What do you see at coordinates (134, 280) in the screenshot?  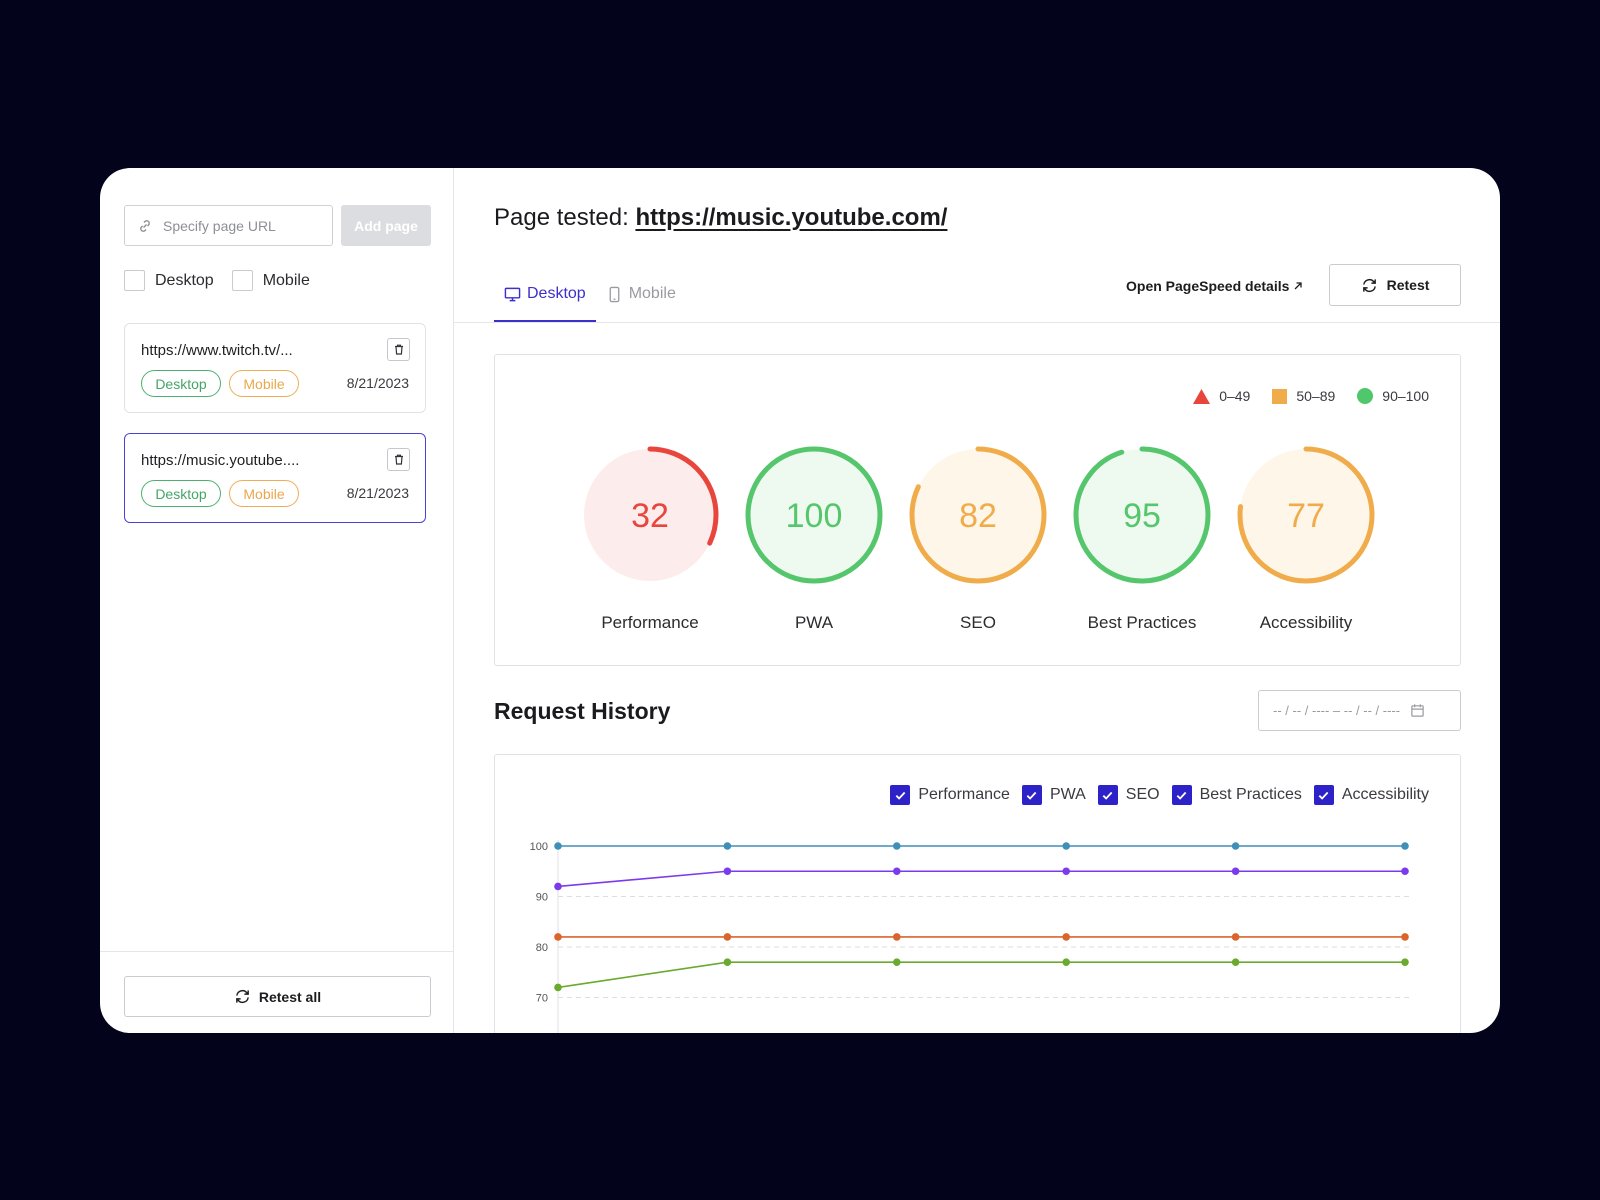 I see `checkbox-desktop-box` at bounding box center [134, 280].